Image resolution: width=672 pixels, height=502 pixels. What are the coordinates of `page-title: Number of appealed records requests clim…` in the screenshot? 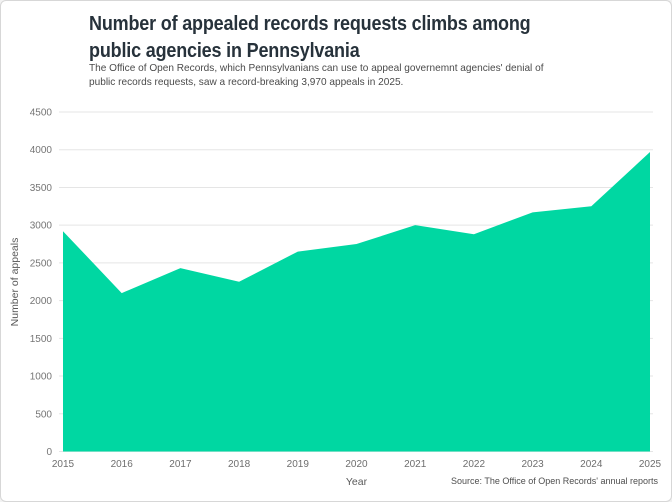 It's located at (310, 38).